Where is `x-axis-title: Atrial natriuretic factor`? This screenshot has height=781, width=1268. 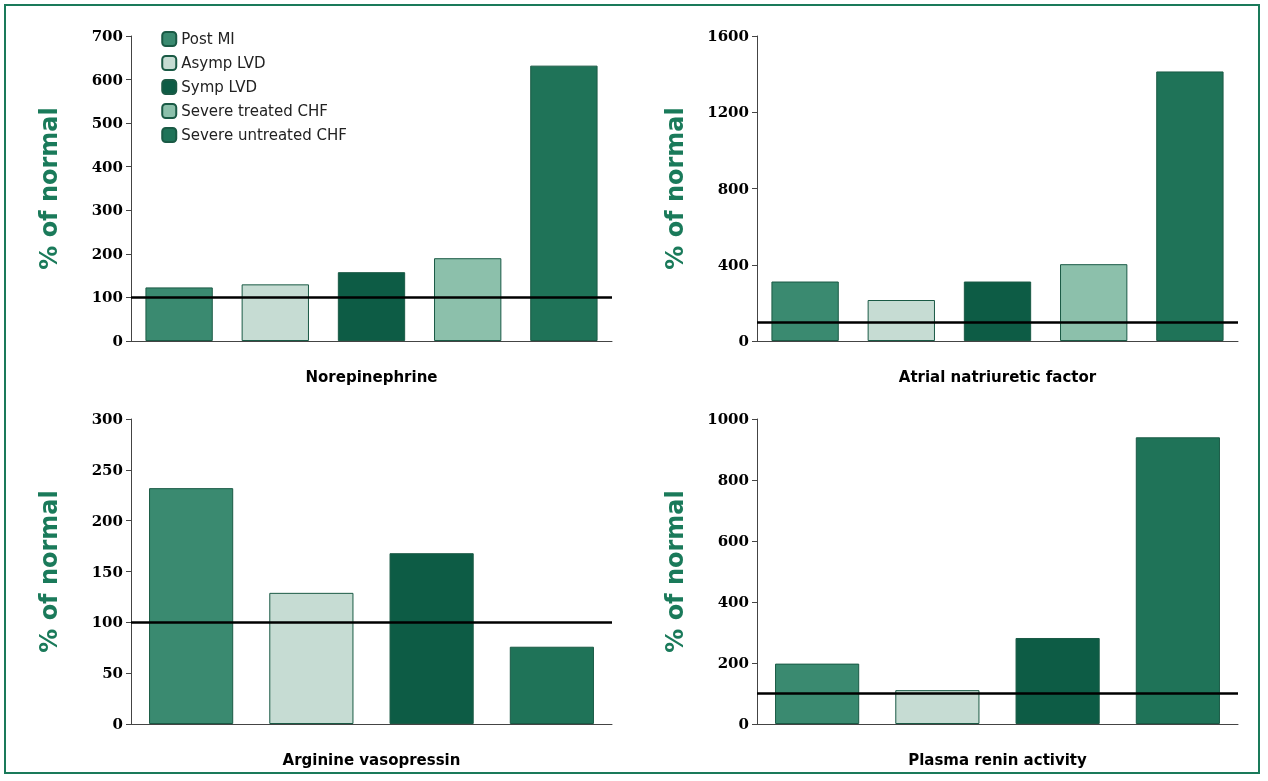
x-axis-title: Atrial natriuretic factor is located at coordinates (997, 376).